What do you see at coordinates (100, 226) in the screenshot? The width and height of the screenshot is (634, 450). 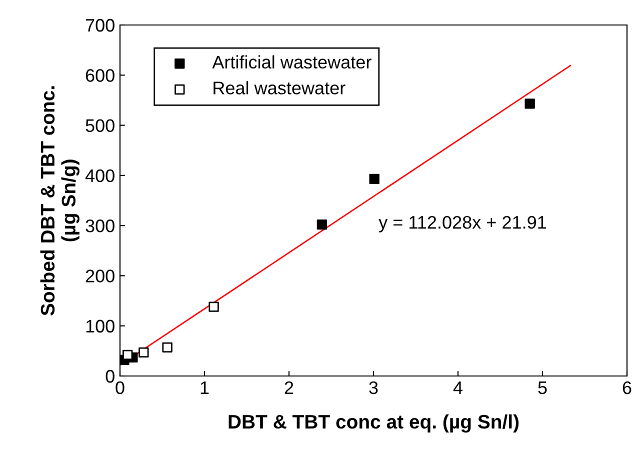 I see `y-tick-label: 300` at bounding box center [100, 226].